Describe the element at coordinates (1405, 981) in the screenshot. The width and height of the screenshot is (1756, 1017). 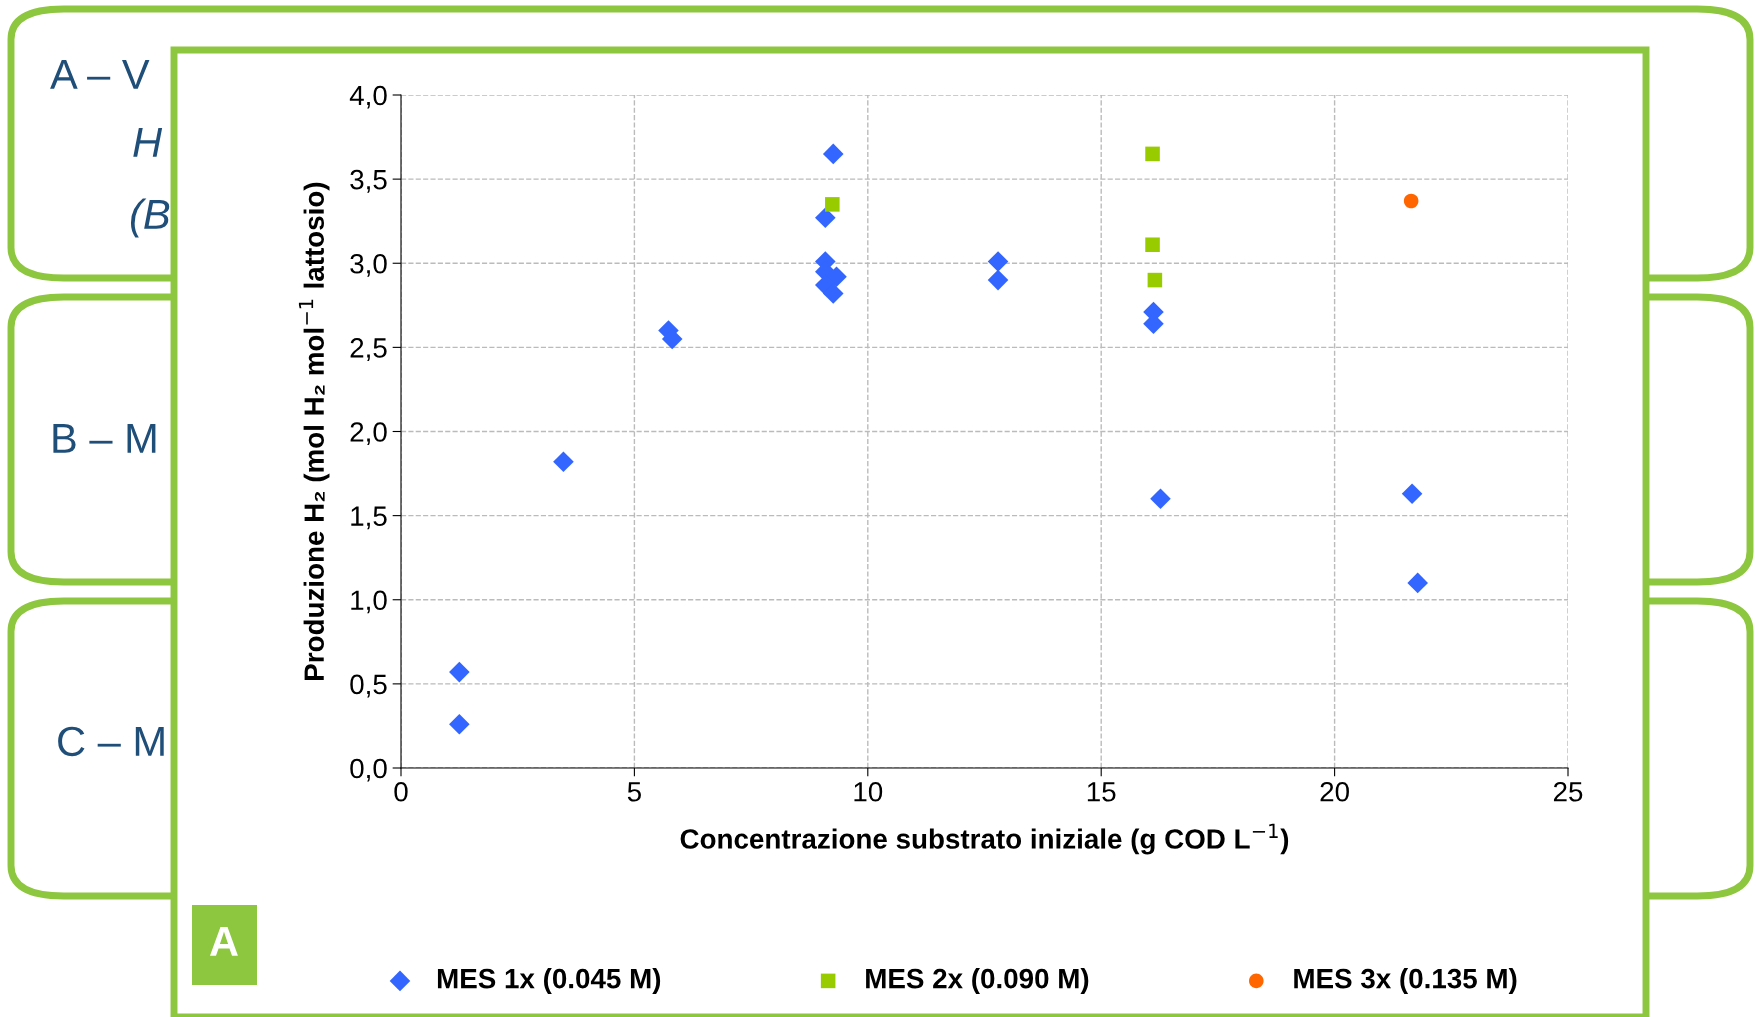
I see `legend-label: MES 3x (0.135 M)` at that location.